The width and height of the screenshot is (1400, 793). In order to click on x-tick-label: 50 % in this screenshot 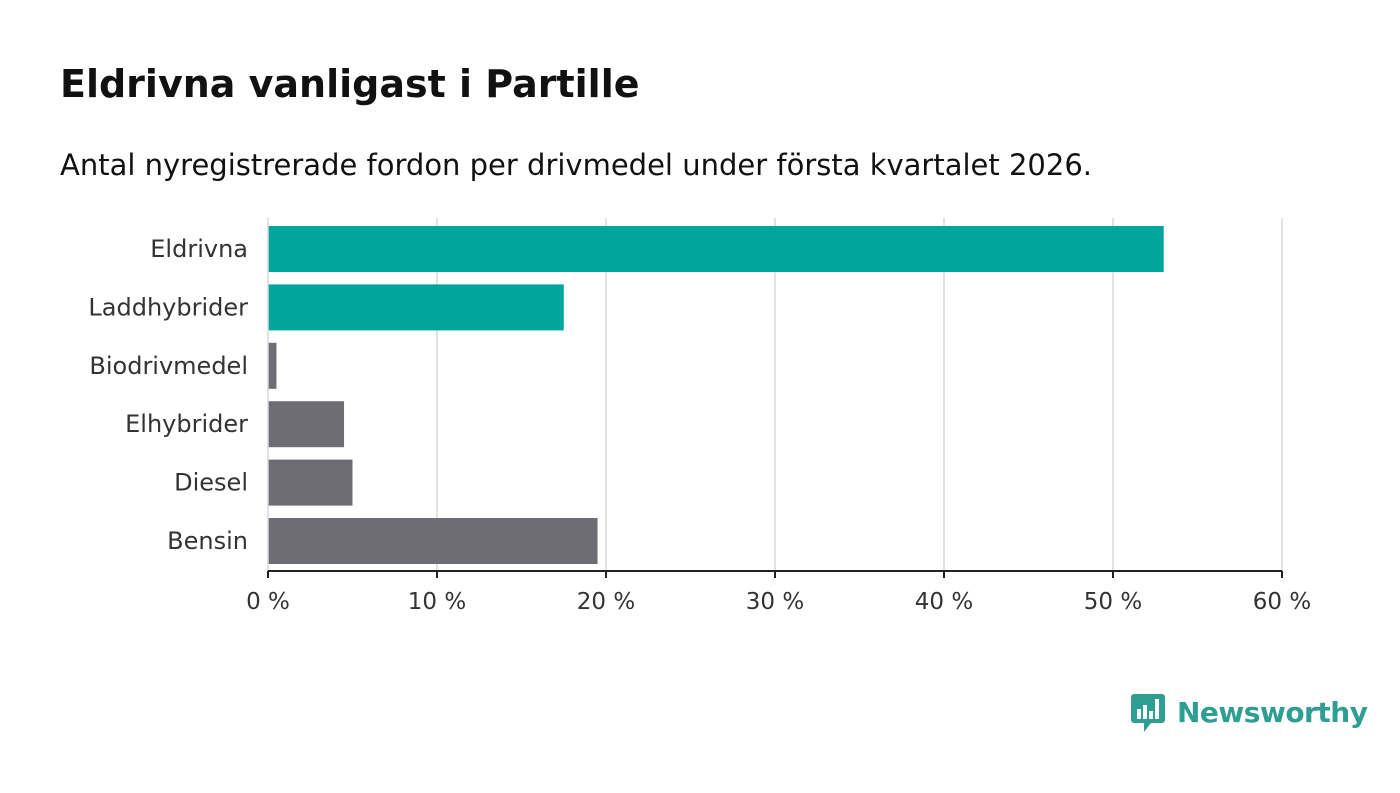, I will do `click(1113, 602)`.